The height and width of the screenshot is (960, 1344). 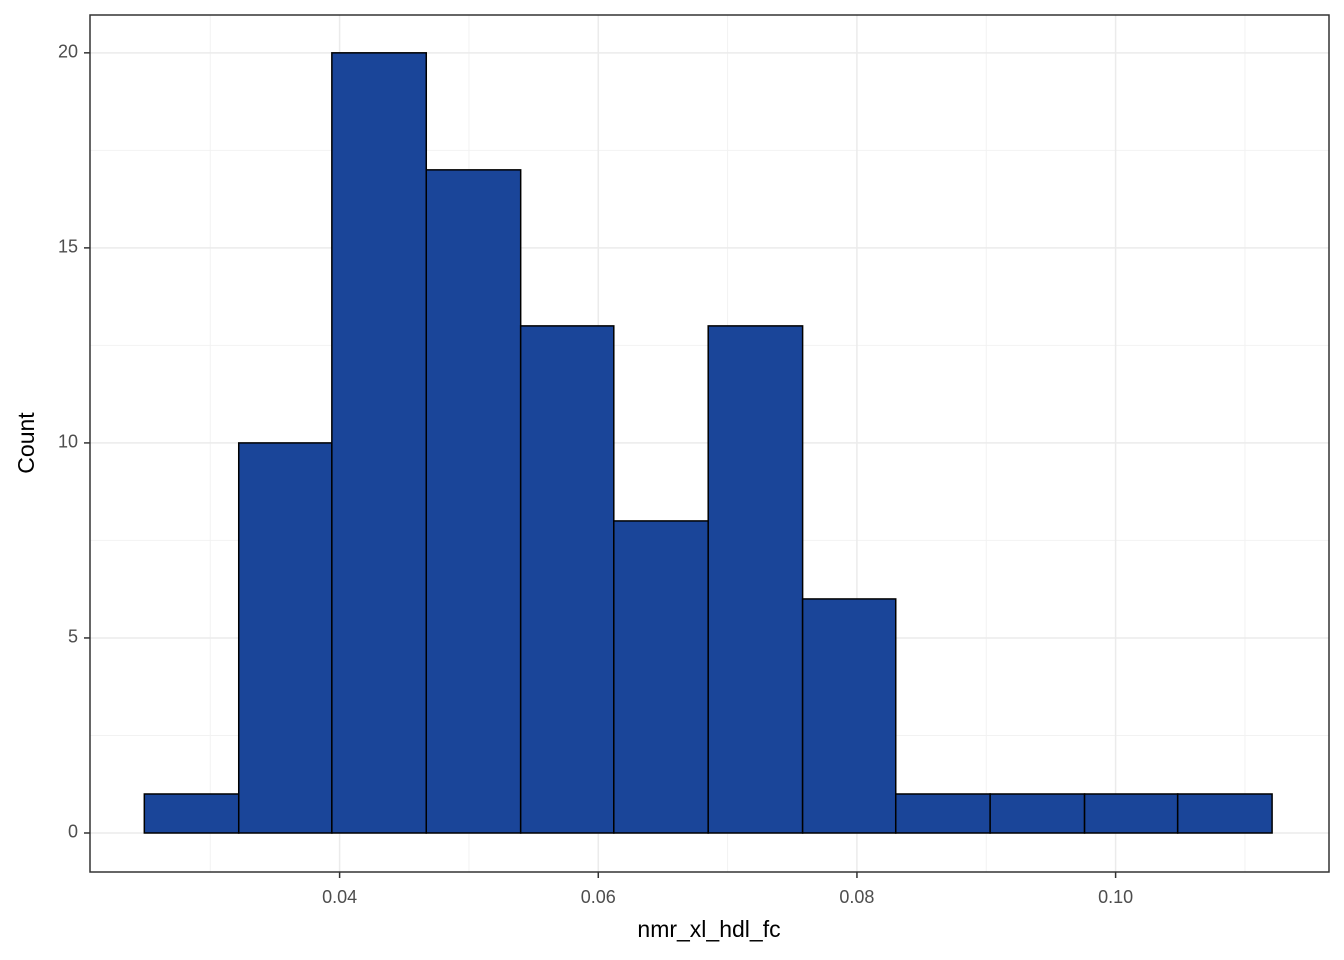 I want to click on y-tick-label: 20, so click(x=68, y=52).